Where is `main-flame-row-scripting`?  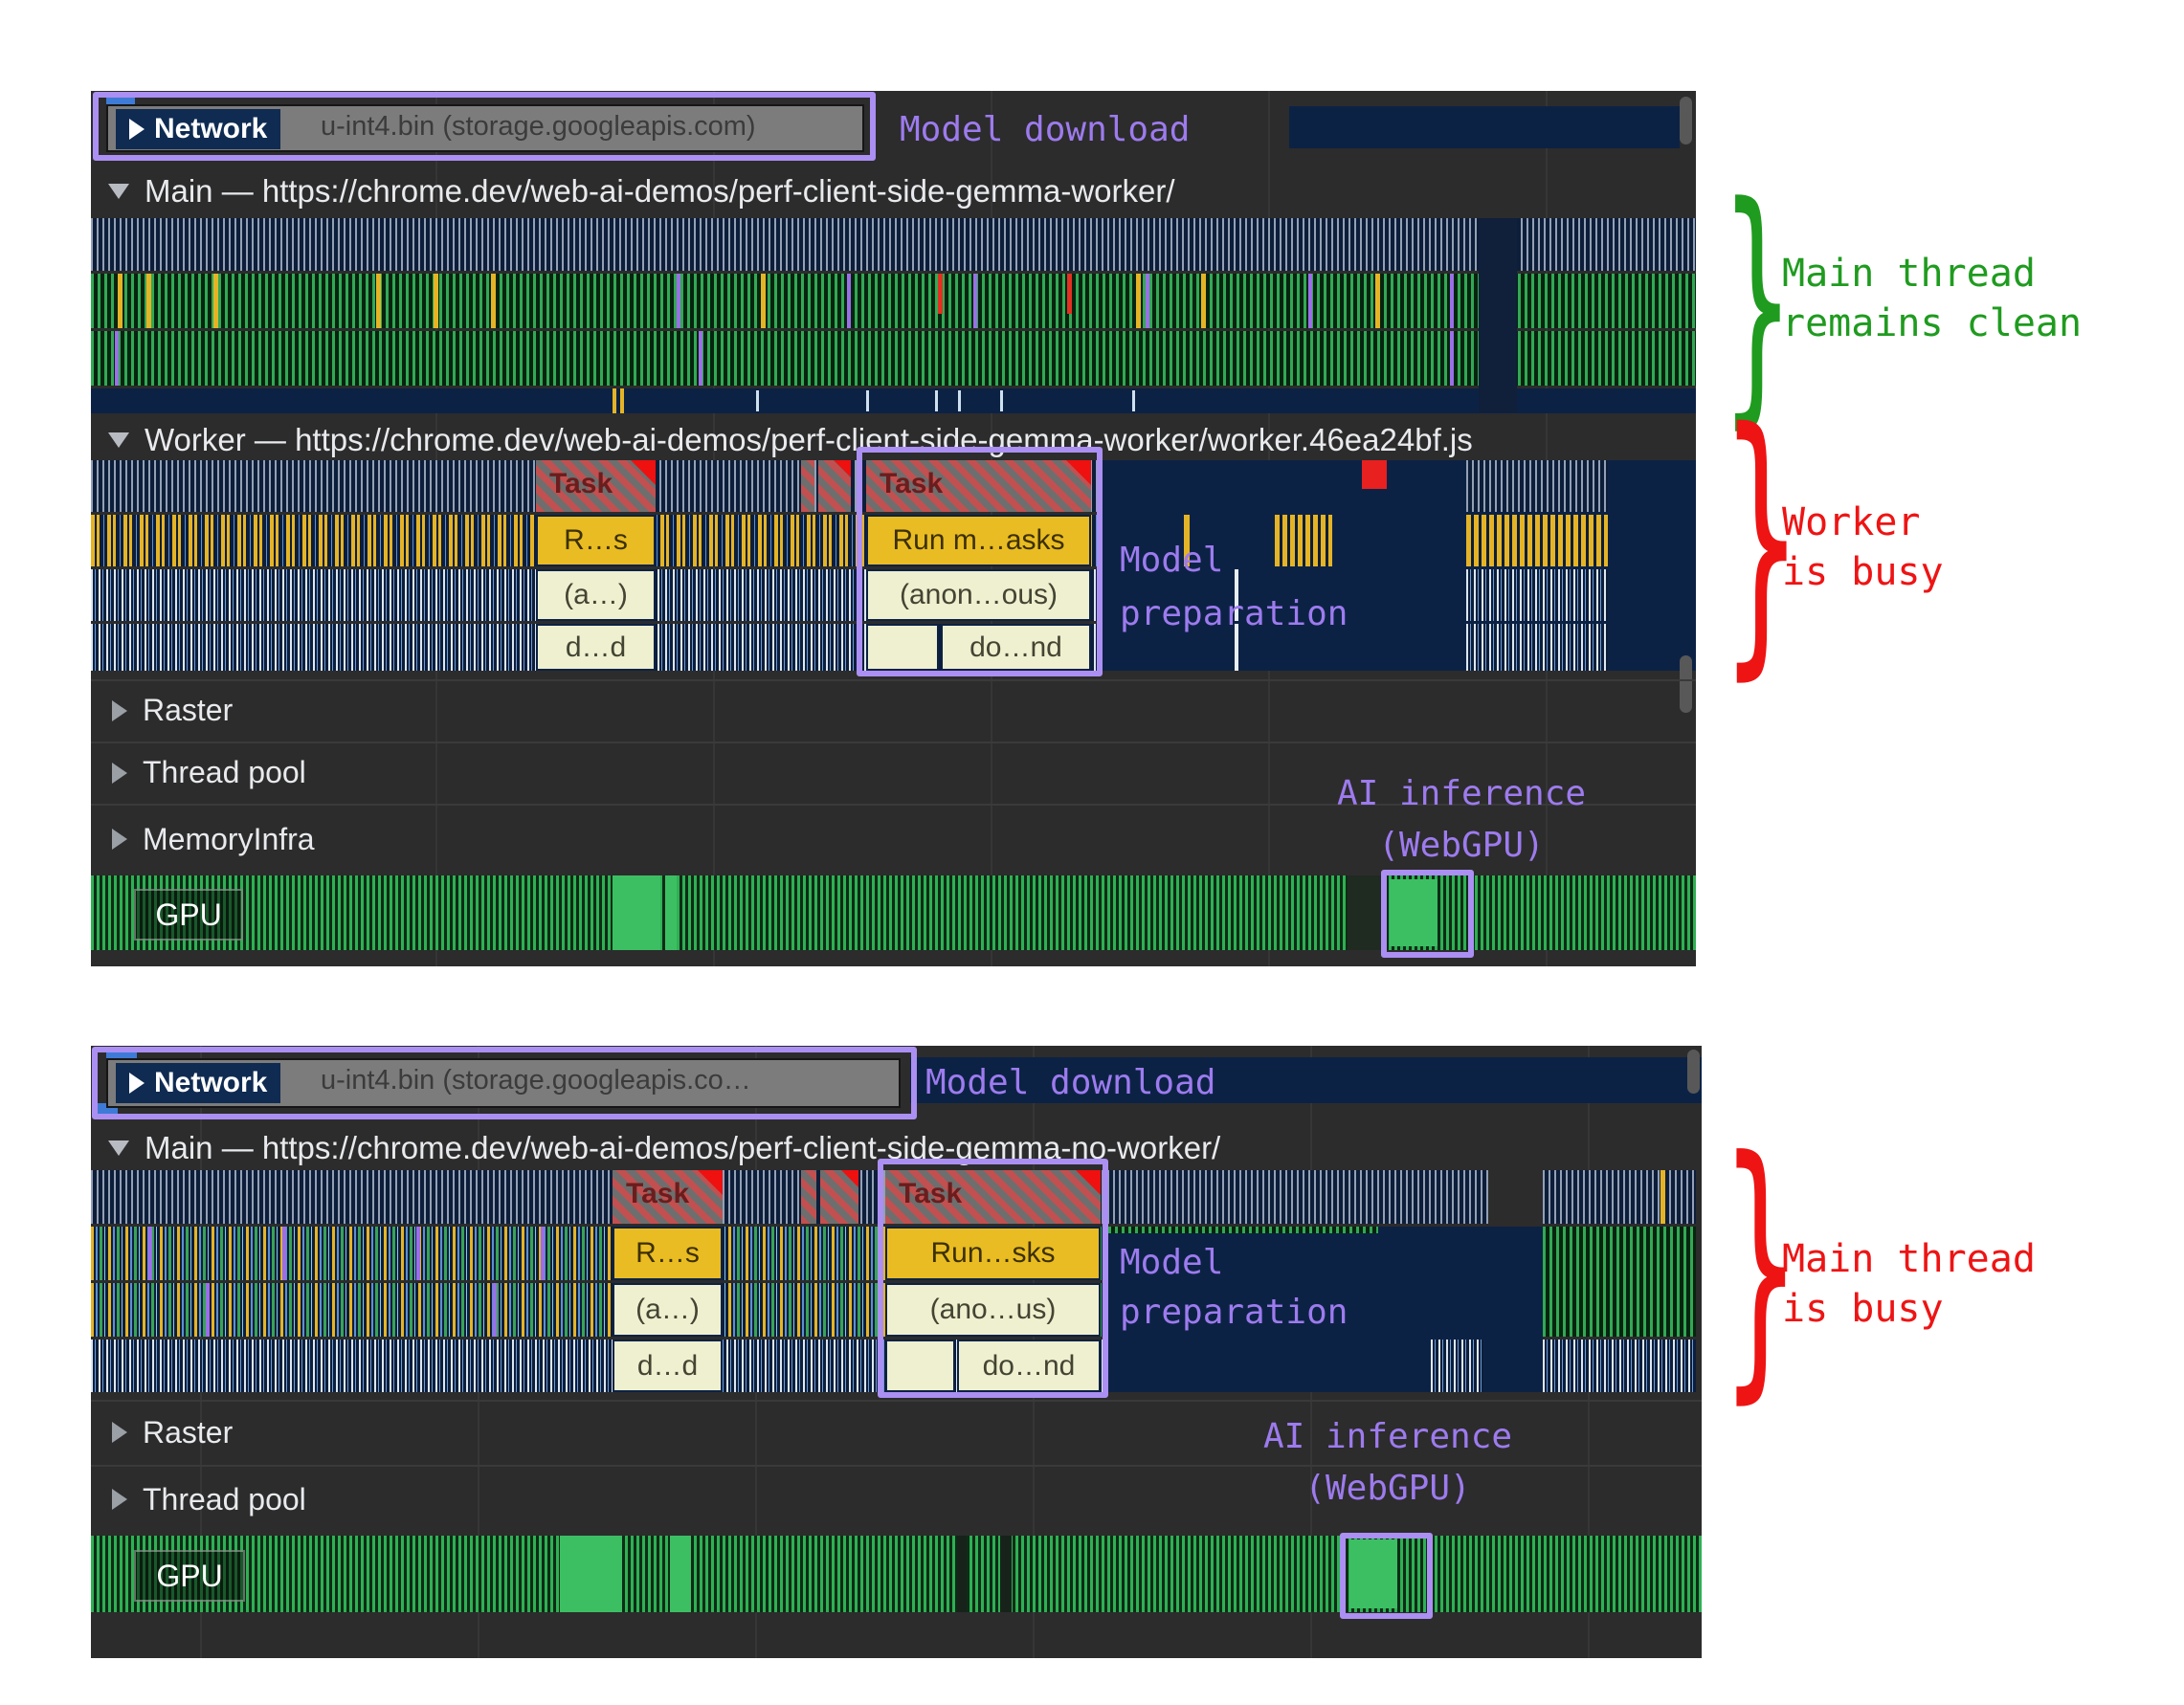
main-flame-row-scripting is located at coordinates (893, 301).